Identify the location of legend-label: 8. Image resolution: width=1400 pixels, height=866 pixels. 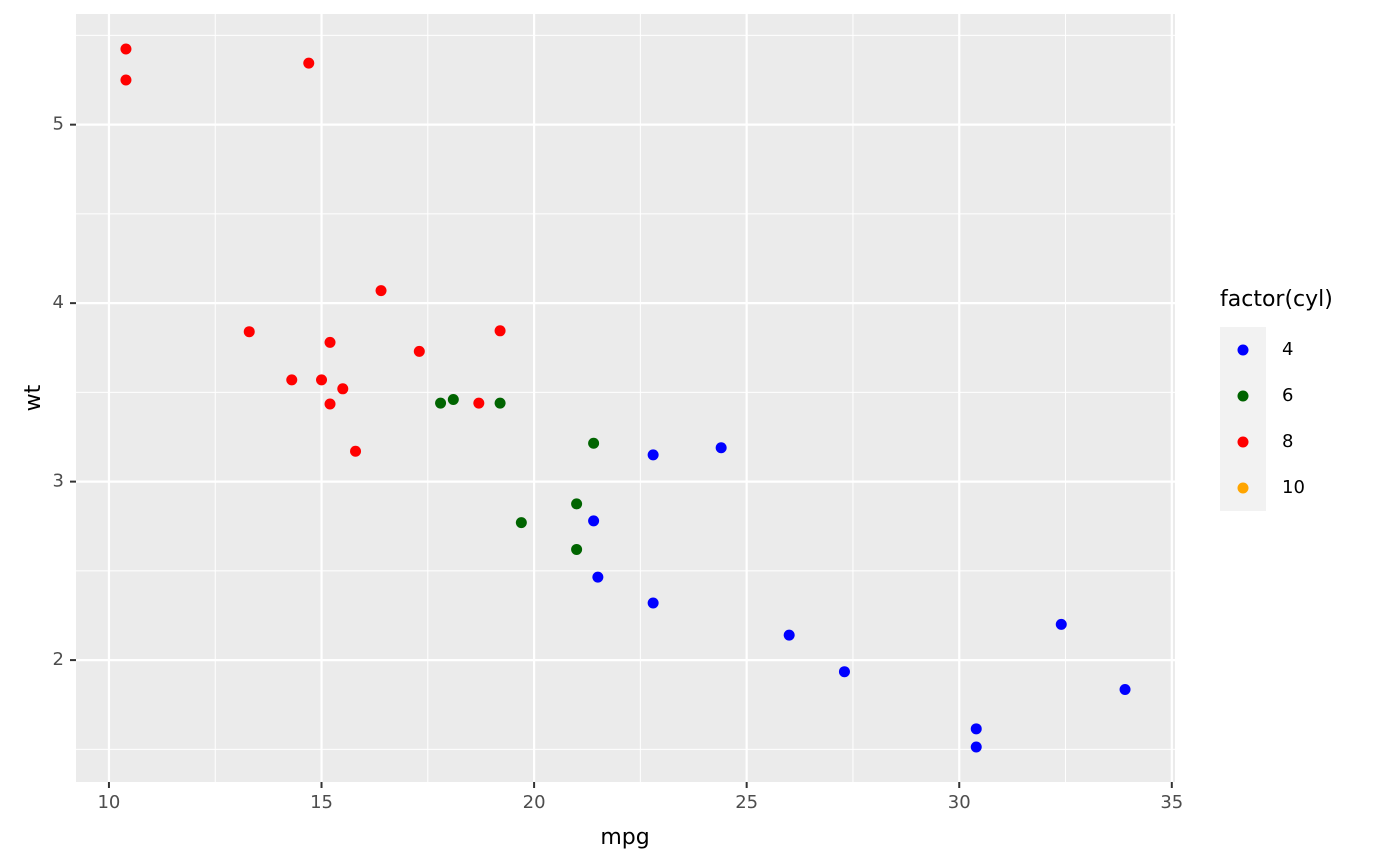
(1287, 441).